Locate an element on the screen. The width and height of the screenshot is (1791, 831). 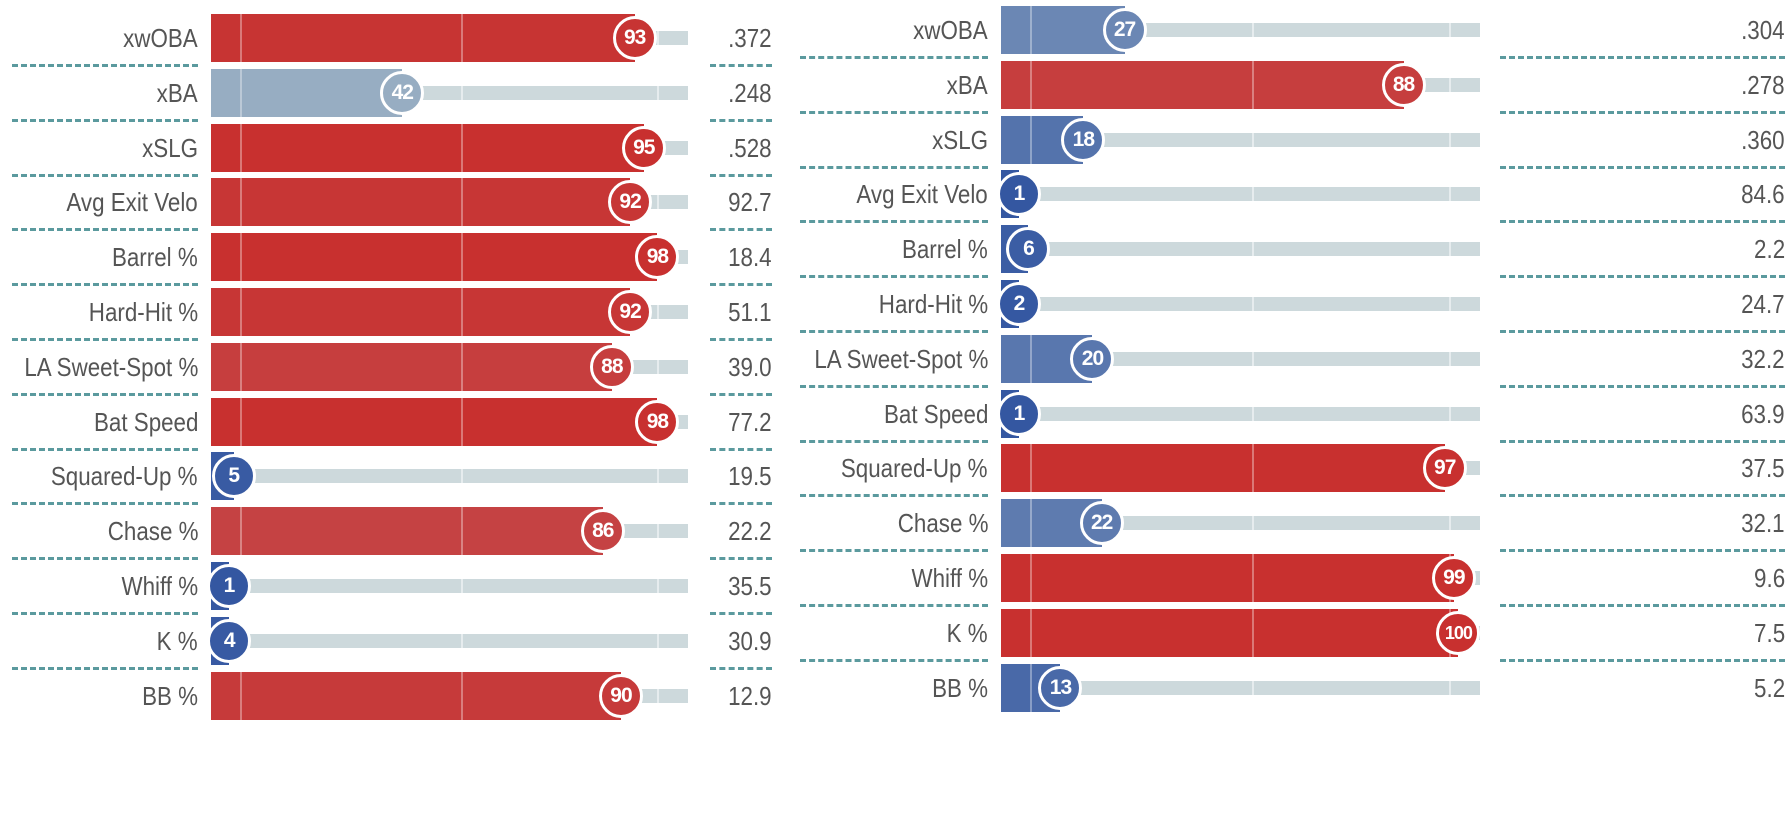
percentile-circle: 100 is located at coordinates (1458, 632).